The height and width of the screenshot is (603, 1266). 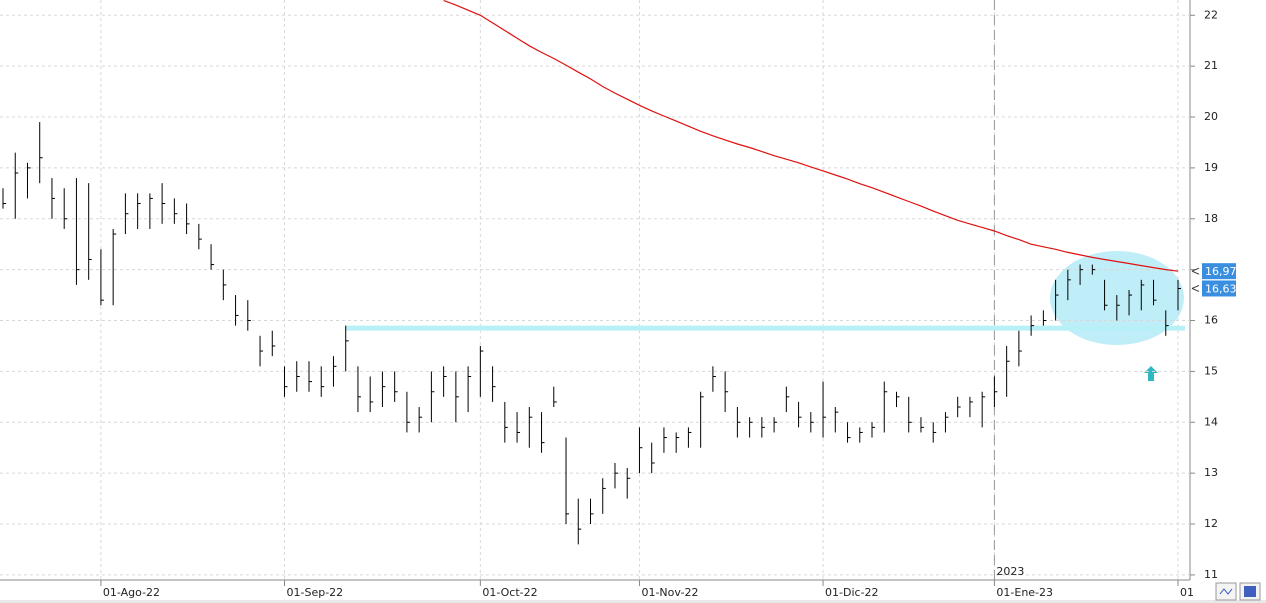 What do you see at coordinates (669, 592) in the screenshot?
I see `x-tick-label: 01-Nov-22` at bounding box center [669, 592].